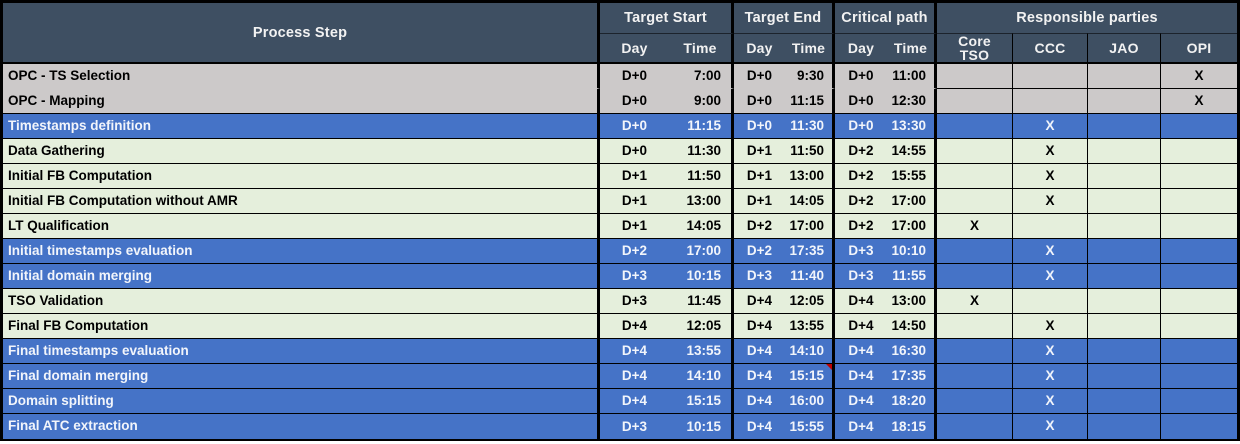 The height and width of the screenshot is (444, 1240). I want to click on cell-process-step: TSO Validation, so click(301, 301).